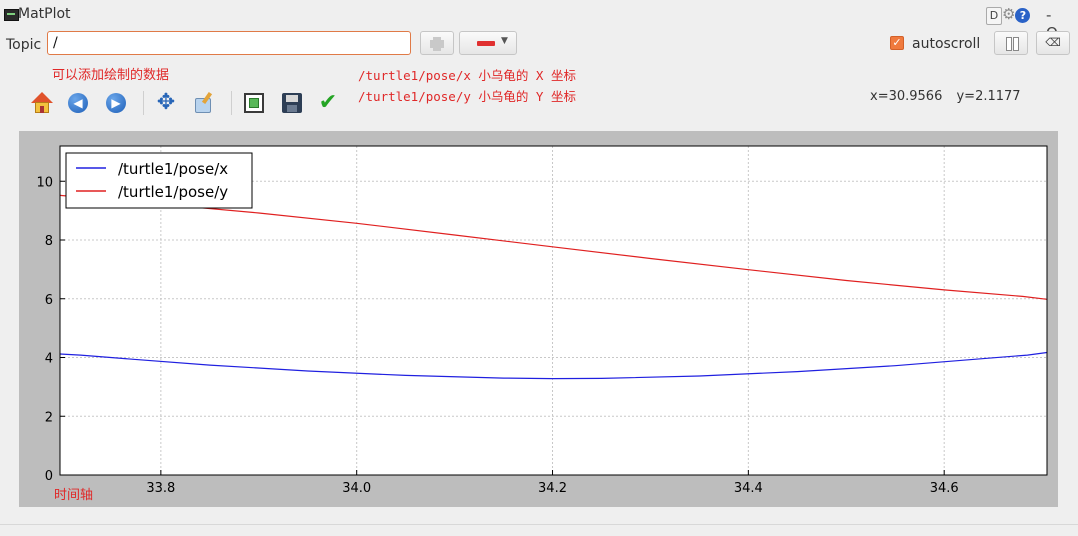  What do you see at coordinates (44, 182) in the screenshot?
I see `y-tick-label: 10` at bounding box center [44, 182].